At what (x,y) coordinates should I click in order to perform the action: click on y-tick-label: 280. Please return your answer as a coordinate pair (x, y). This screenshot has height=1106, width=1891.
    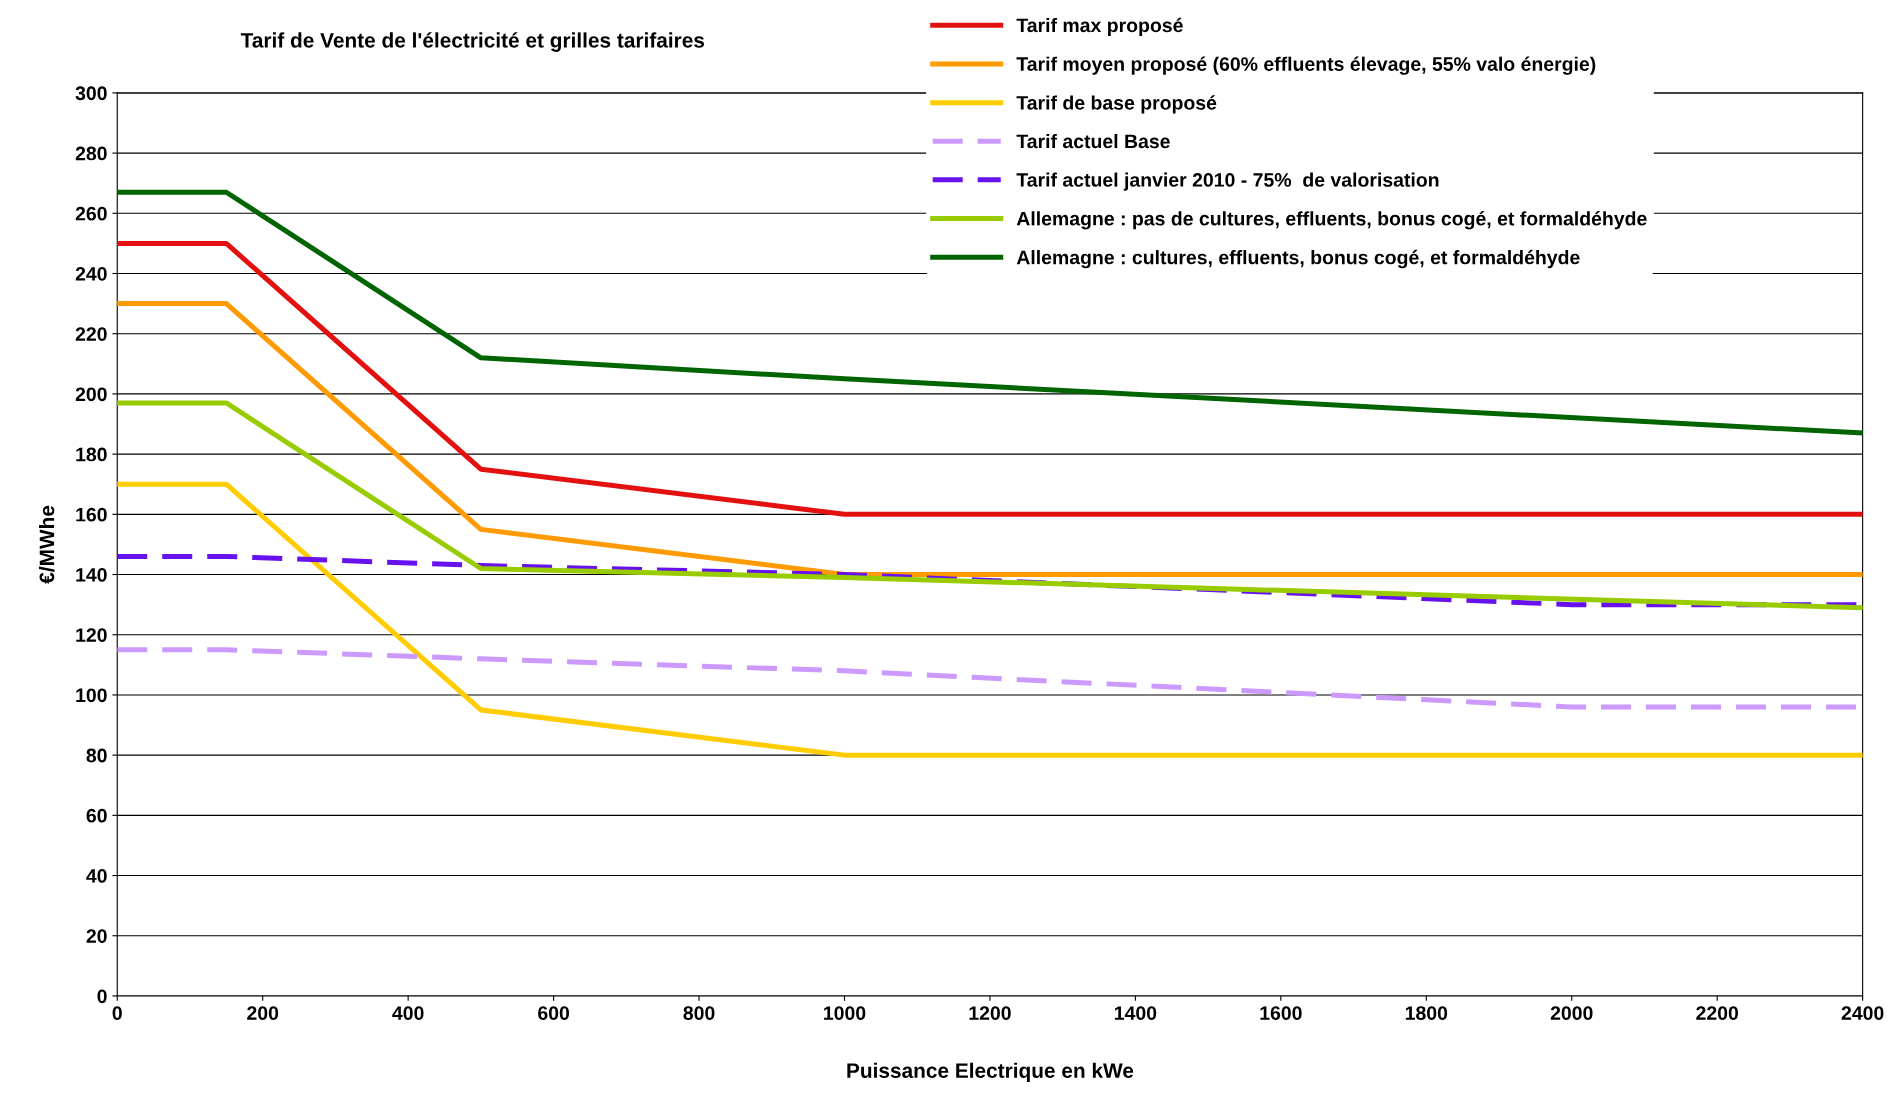
    Looking at the image, I should click on (91, 153).